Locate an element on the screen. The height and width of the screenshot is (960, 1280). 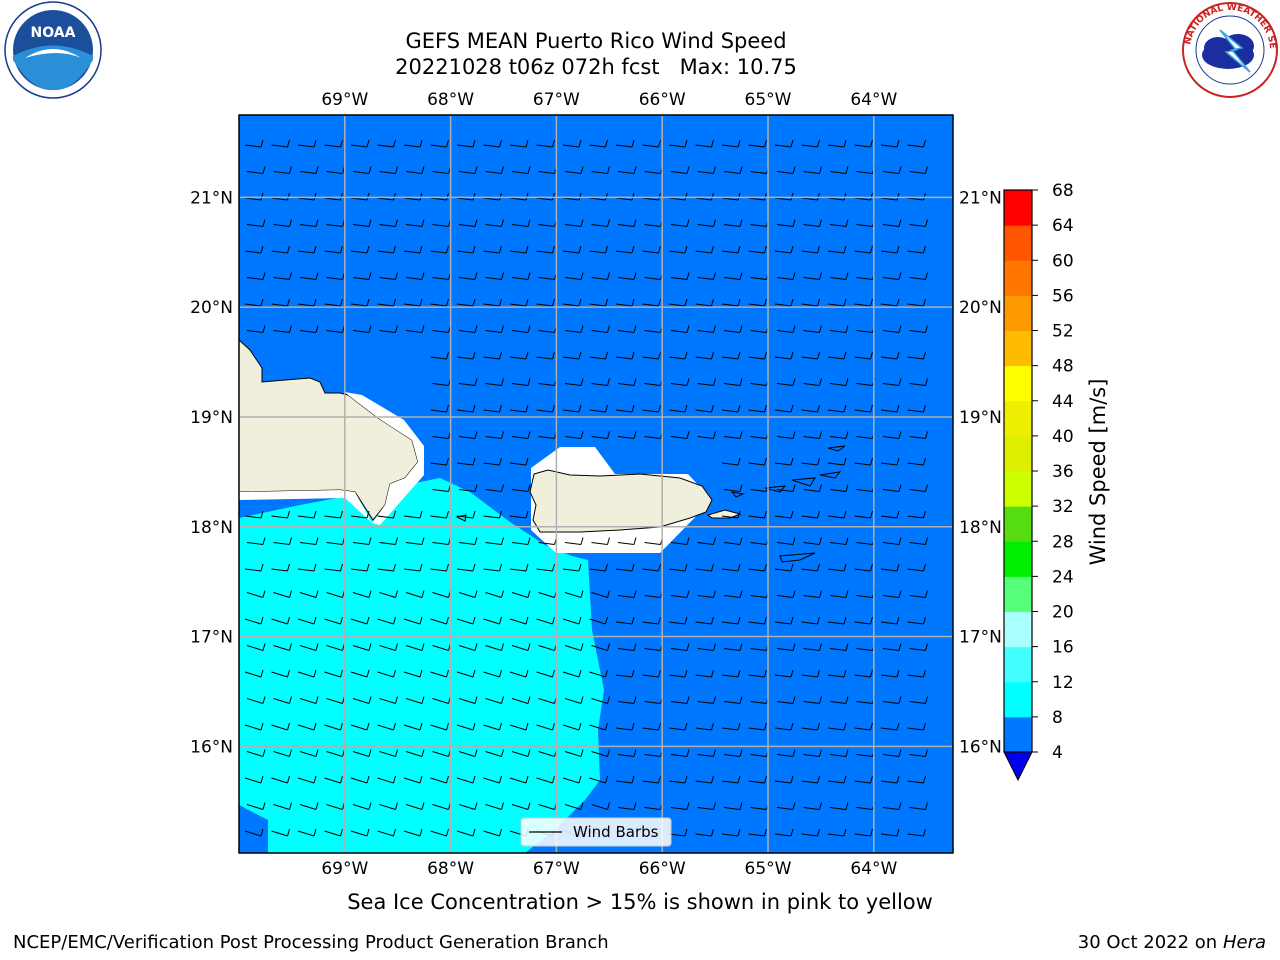
noaa-logo: NOAA is located at coordinates (53, 50).